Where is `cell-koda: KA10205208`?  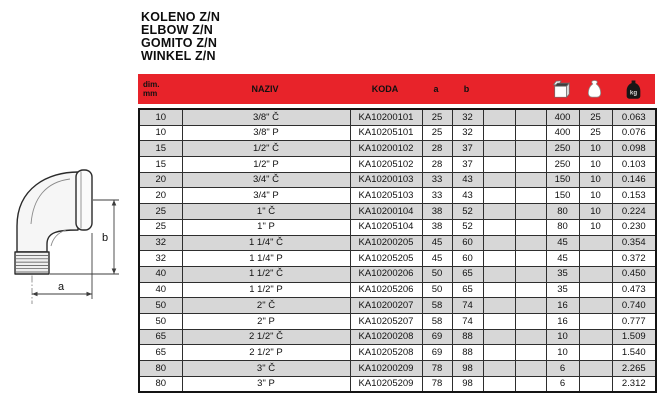 cell-koda: KA10205208 is located at coordinates (386, 352).